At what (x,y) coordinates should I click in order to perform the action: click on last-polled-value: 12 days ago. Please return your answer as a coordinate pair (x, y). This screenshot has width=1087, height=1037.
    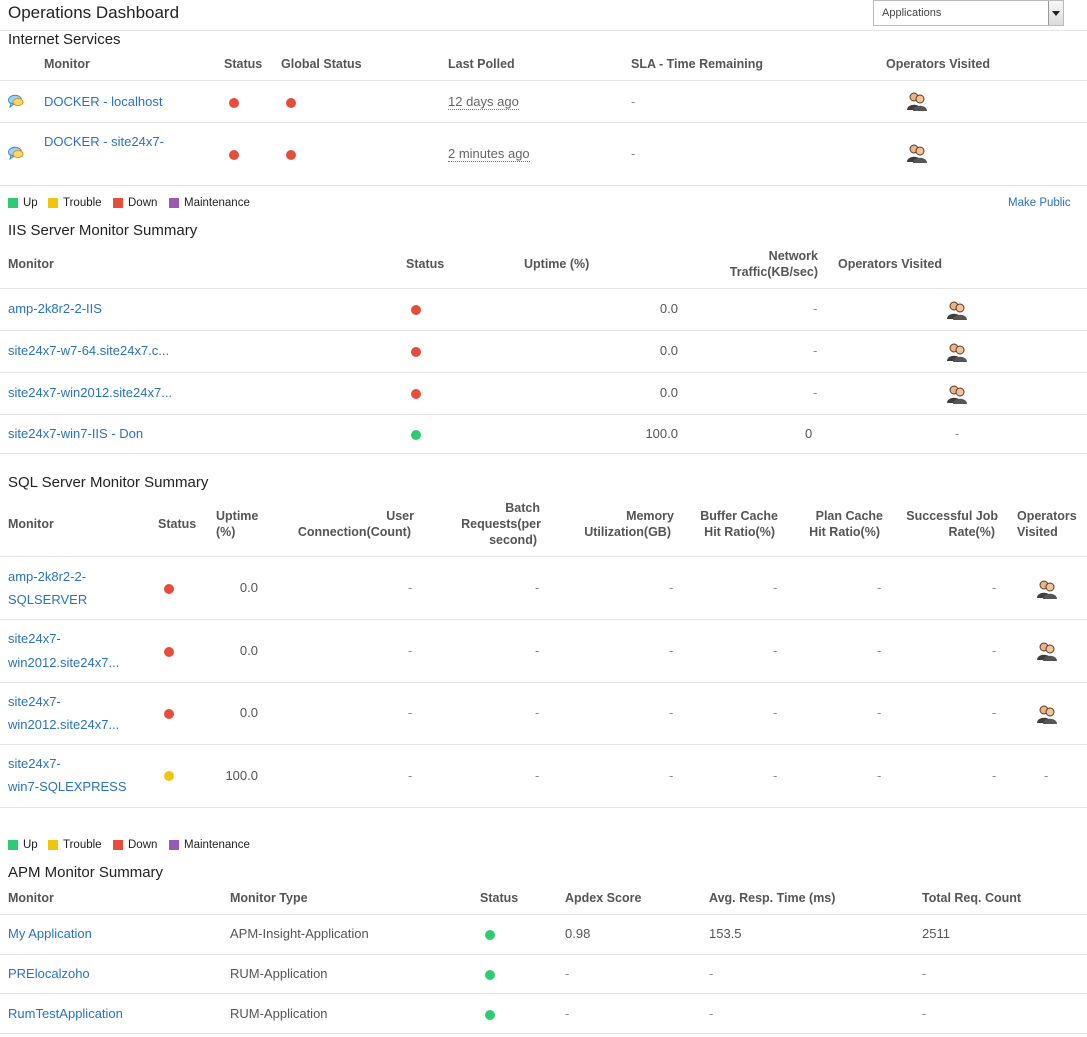
    Looking at the image, I should click on (483, 102).